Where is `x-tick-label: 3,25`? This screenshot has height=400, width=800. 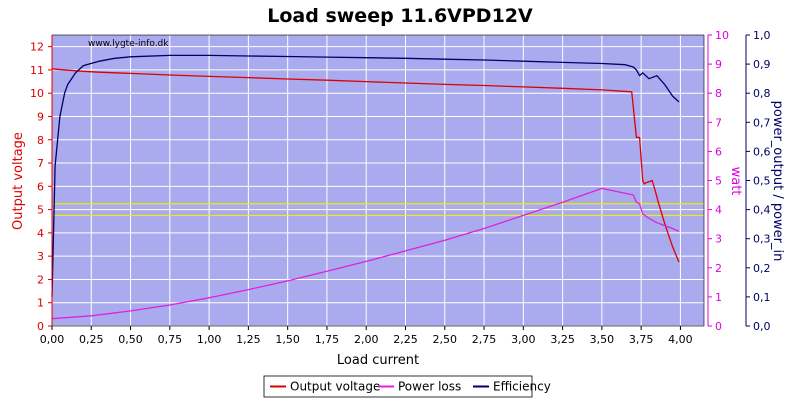 x-tick-label: 3,25 is located at coordinates (562, 339).